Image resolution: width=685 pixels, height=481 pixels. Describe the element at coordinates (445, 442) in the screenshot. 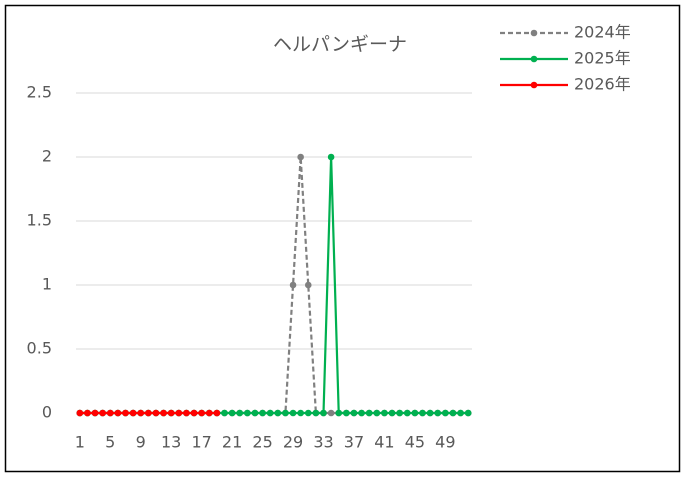

I see `x-tick-label: 49` at that location.